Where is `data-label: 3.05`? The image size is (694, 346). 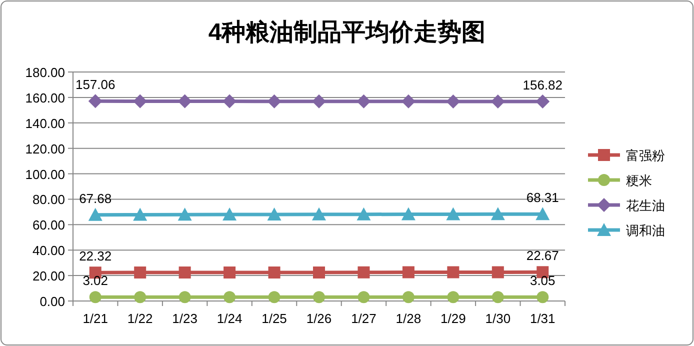
data-label: 3.05 is located at coordinates (543, 280).